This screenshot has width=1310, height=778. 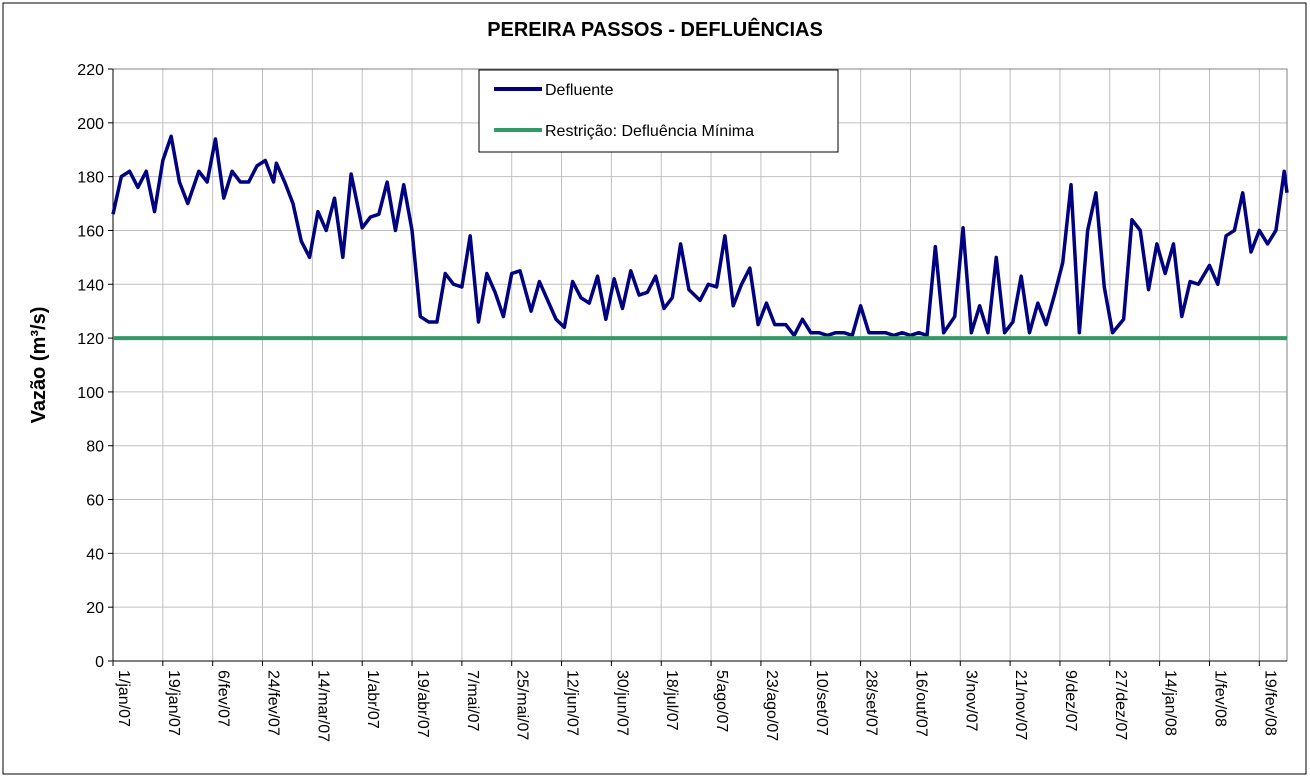 I want to click on y-tick-label: 160, so click(x=90, y=231).